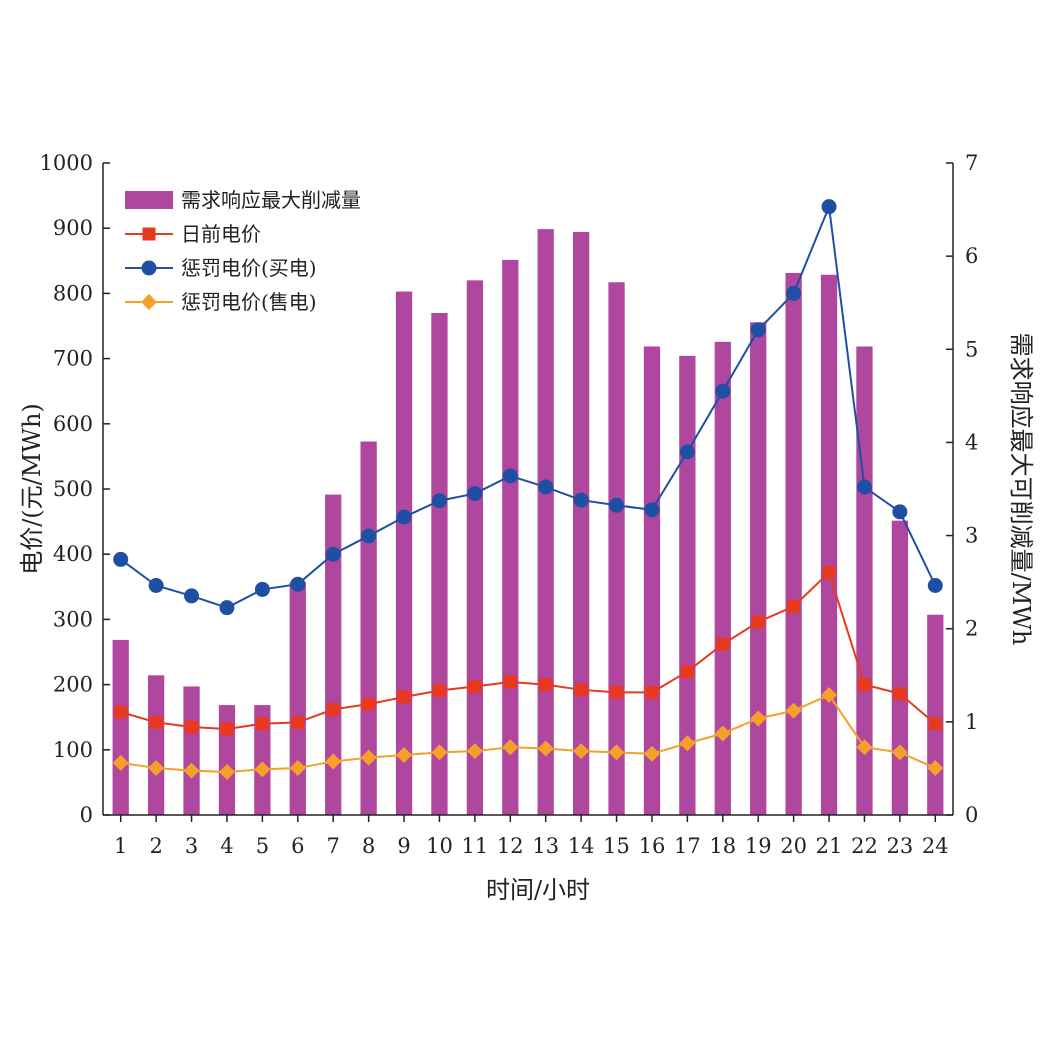  I want to click on x-tick-label: 5, so click(262, 846).